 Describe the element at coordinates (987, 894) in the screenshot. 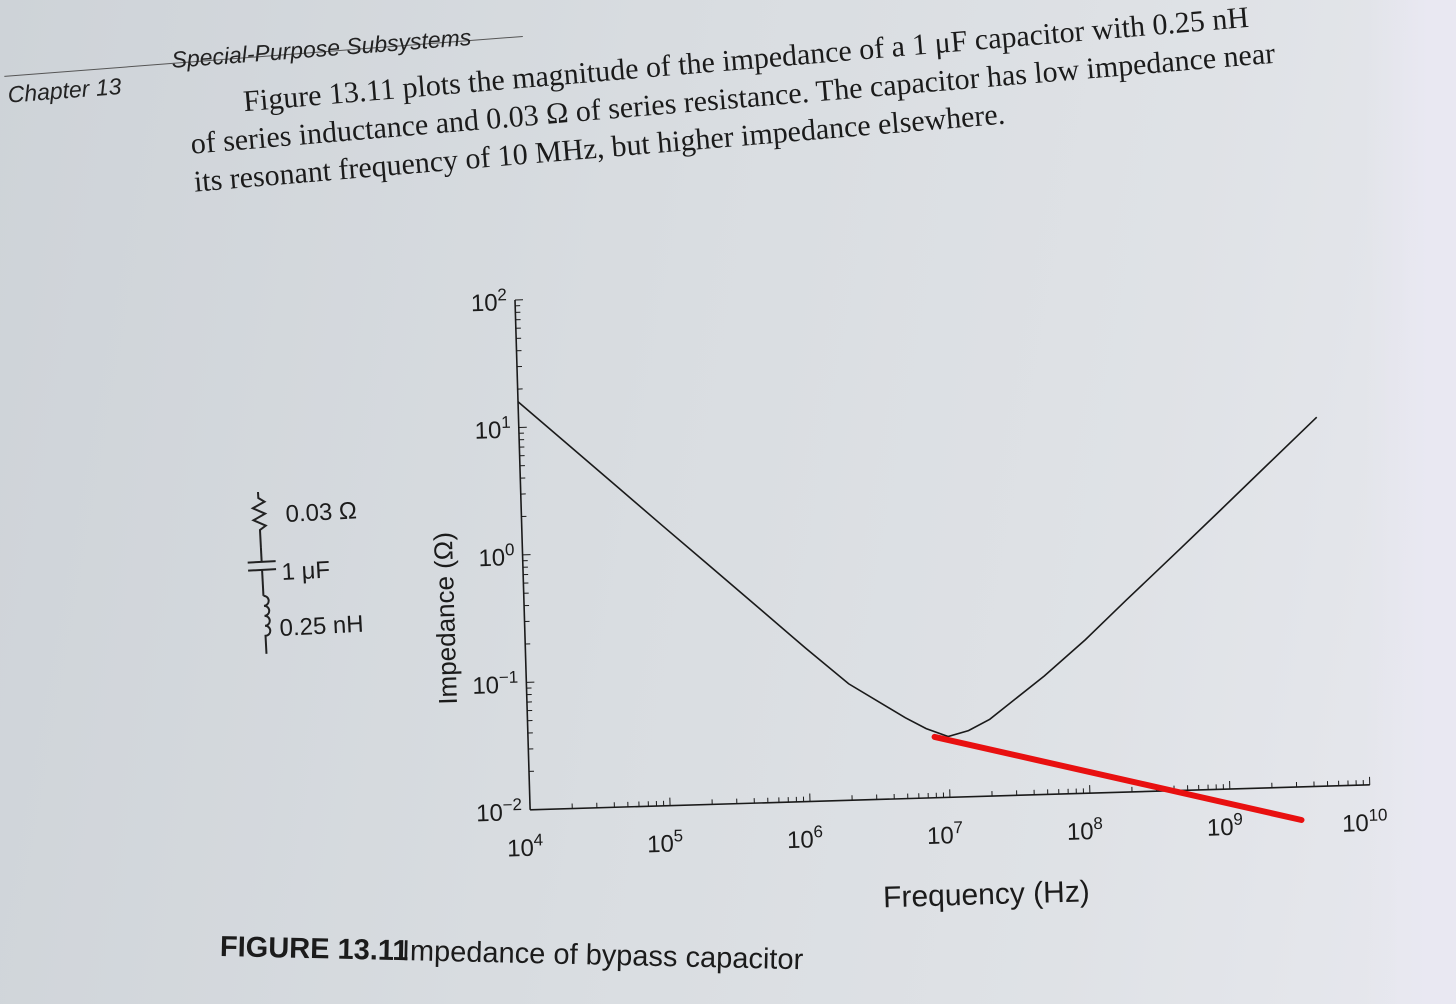

I see `x-axis-label: Frequency (Hz)` at that location.